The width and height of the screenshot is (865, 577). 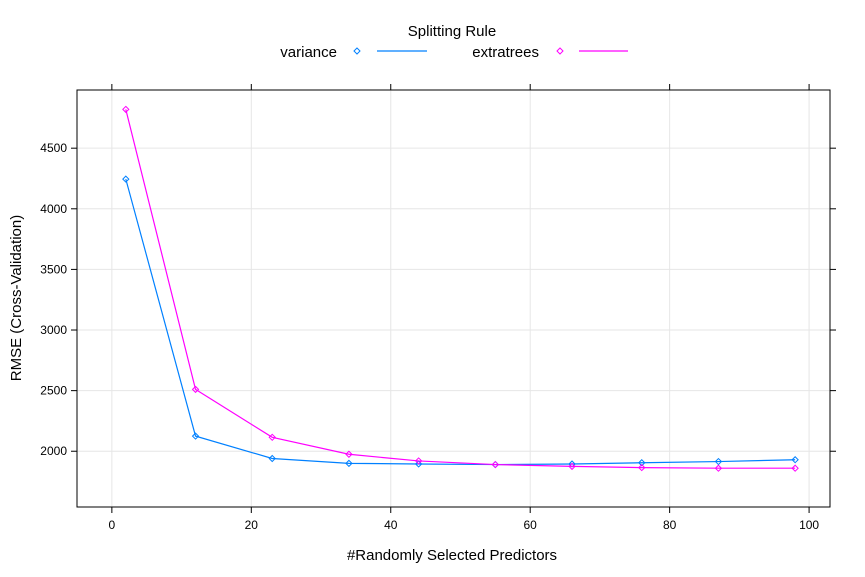 I want to click on legend-entry-variance: variance, so click(x=353, y=52).